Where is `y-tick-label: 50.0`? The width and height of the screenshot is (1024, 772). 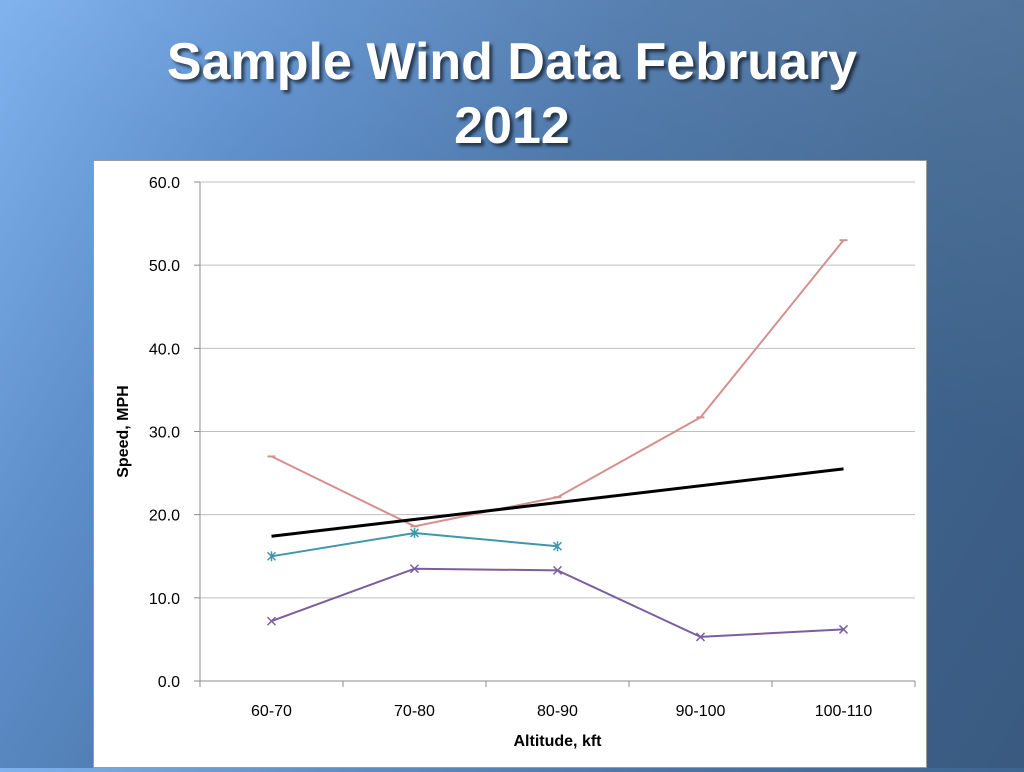 y-tick-label: 50.0 is located at coordinates (164, 266).